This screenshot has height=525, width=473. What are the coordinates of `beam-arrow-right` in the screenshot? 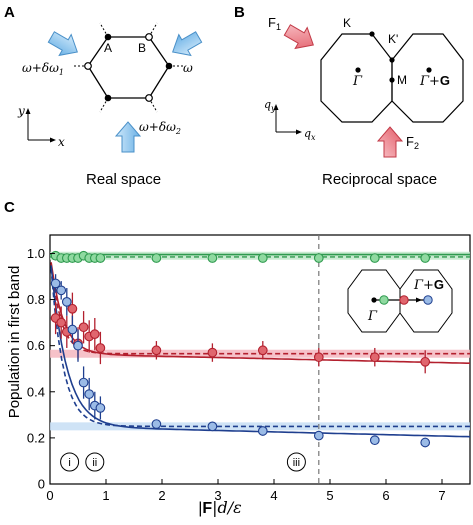 It's located at (187, 44).